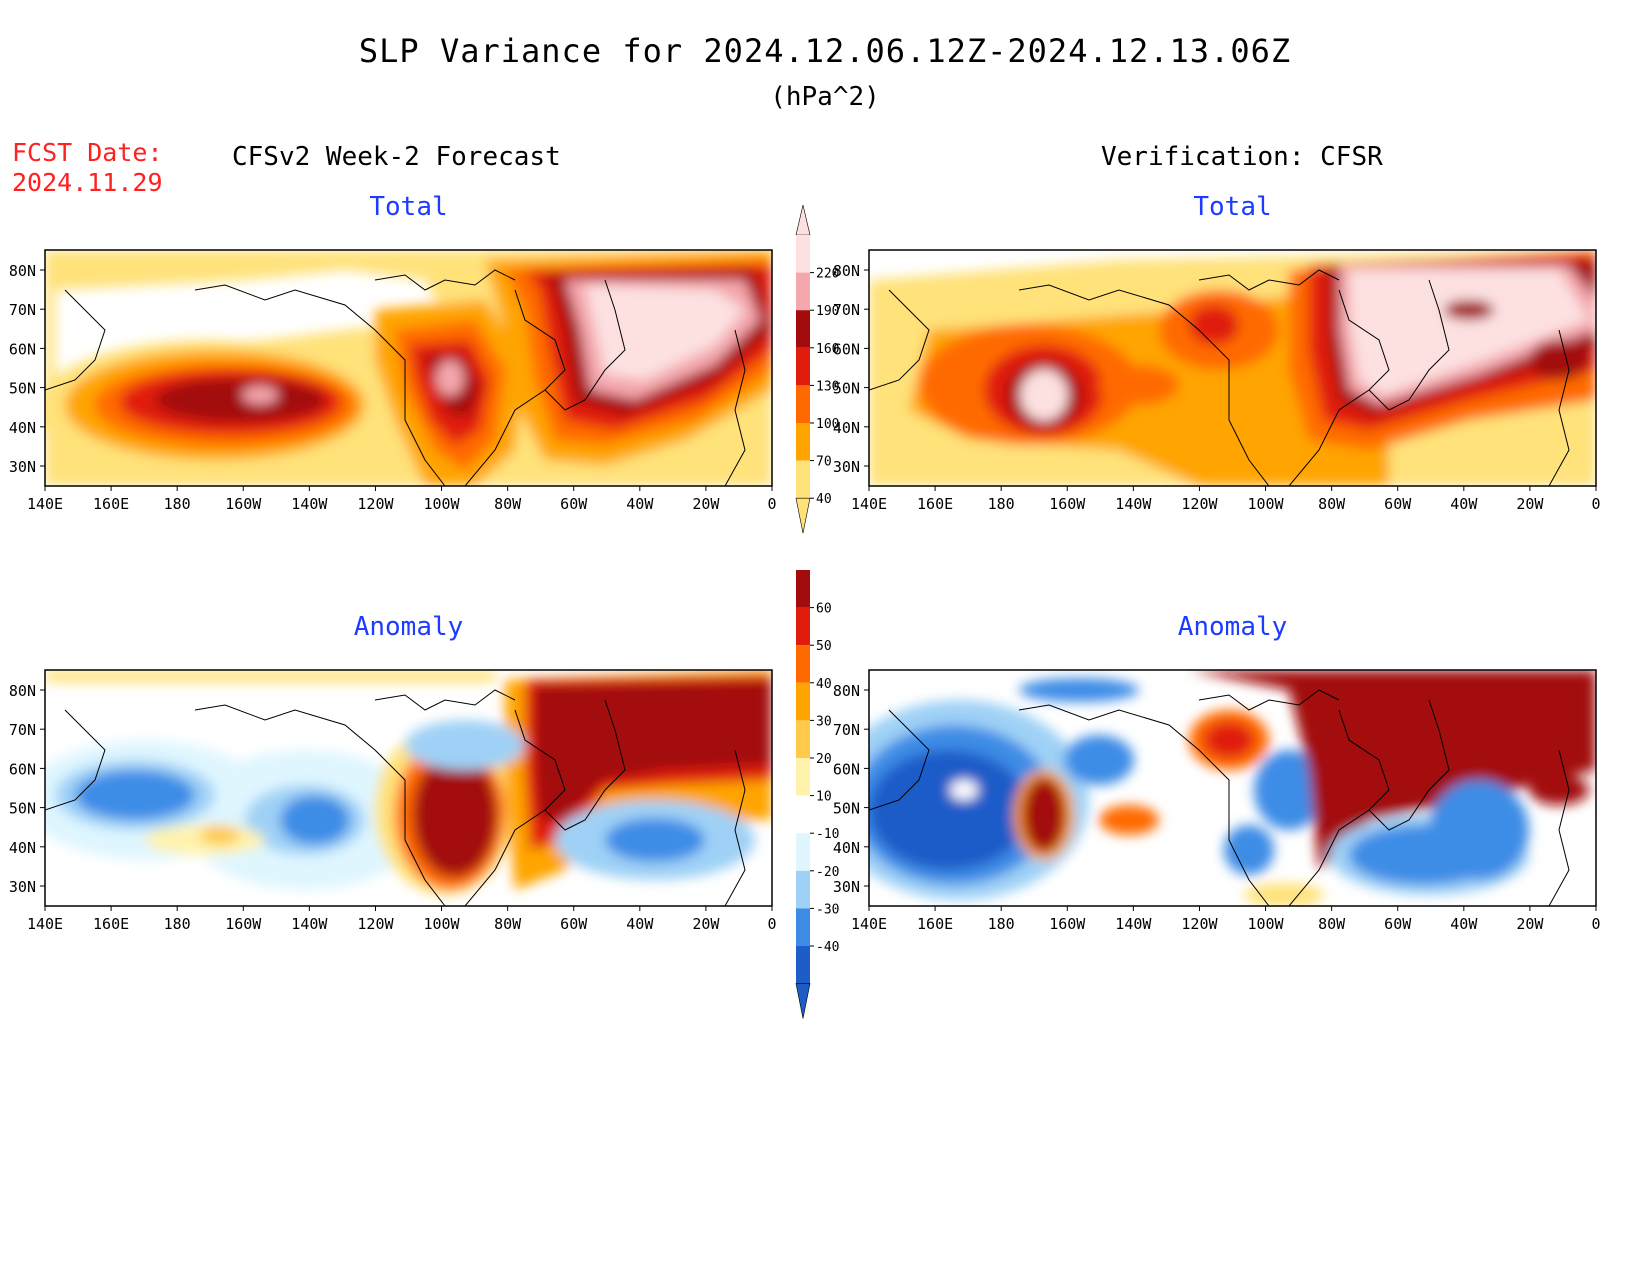 This screenshot has width=1650, height=1275. Describe the element at coordinates (408, 207) in the screenshot. I see `forecast-total-title: Total` at that location.